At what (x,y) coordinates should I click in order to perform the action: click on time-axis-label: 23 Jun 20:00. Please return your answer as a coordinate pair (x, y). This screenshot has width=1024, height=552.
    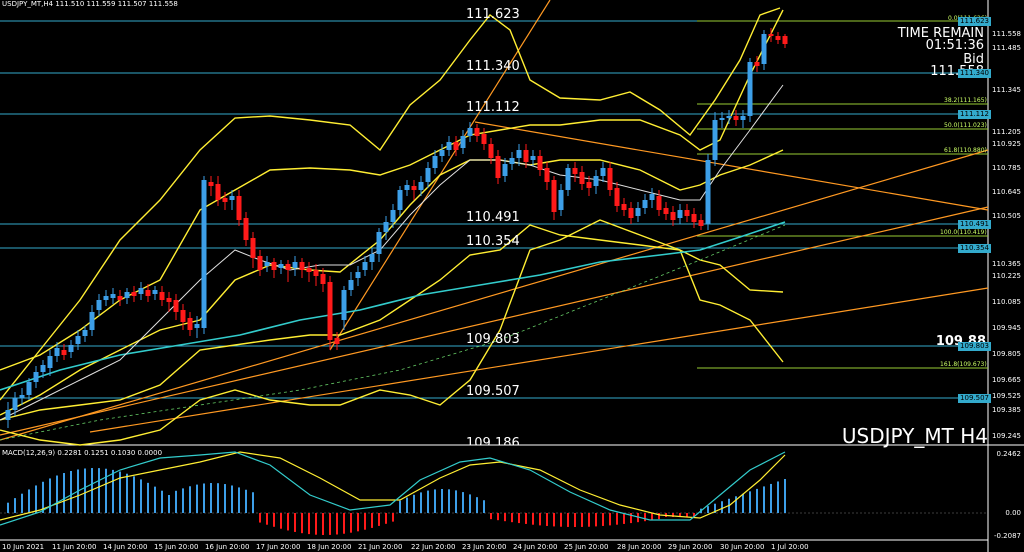
    Looking at the image, I should click on (484, 547).